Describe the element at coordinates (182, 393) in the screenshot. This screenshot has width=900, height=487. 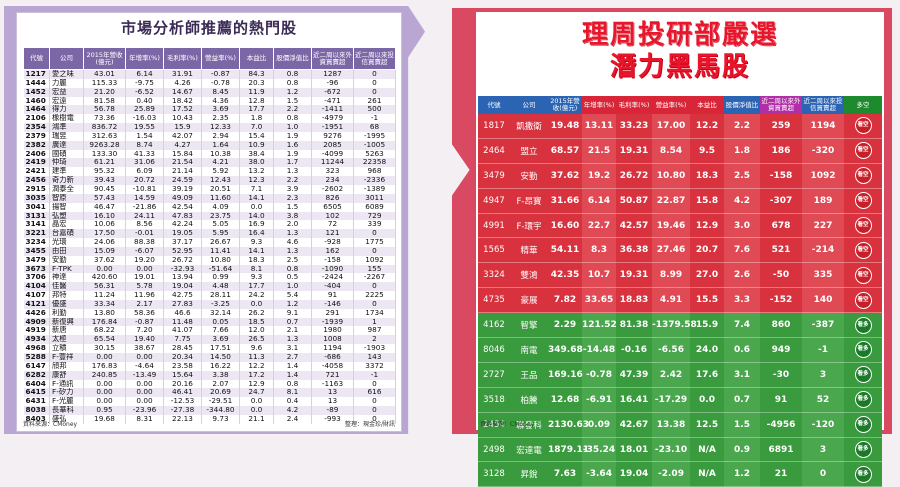
I see `table-cell: 46.41` at that location.